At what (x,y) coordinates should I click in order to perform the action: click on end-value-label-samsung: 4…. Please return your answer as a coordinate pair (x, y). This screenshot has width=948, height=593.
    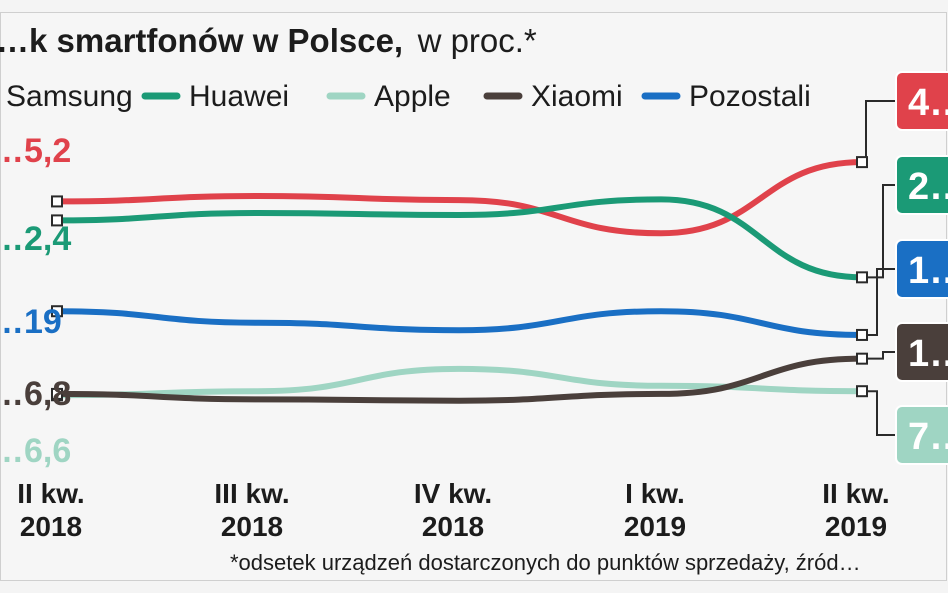
    Looking at the image, I should click on (928, 103).